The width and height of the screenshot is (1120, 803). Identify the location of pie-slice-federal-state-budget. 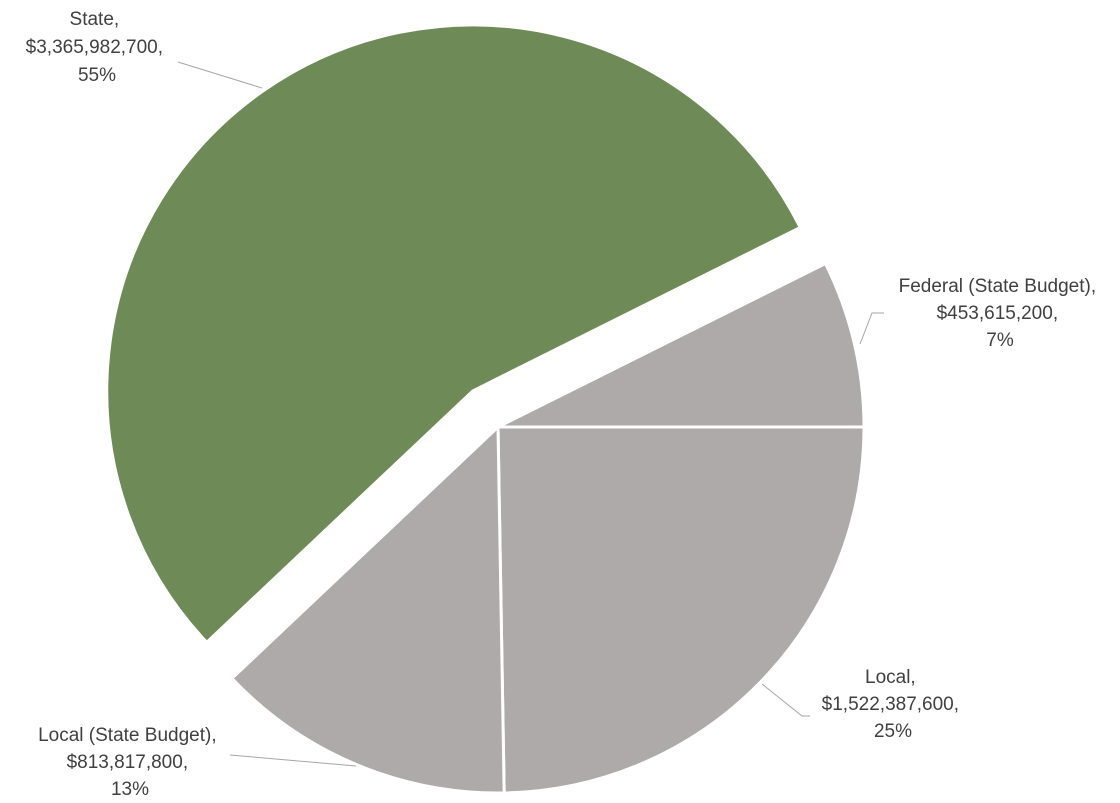
(681, 345).